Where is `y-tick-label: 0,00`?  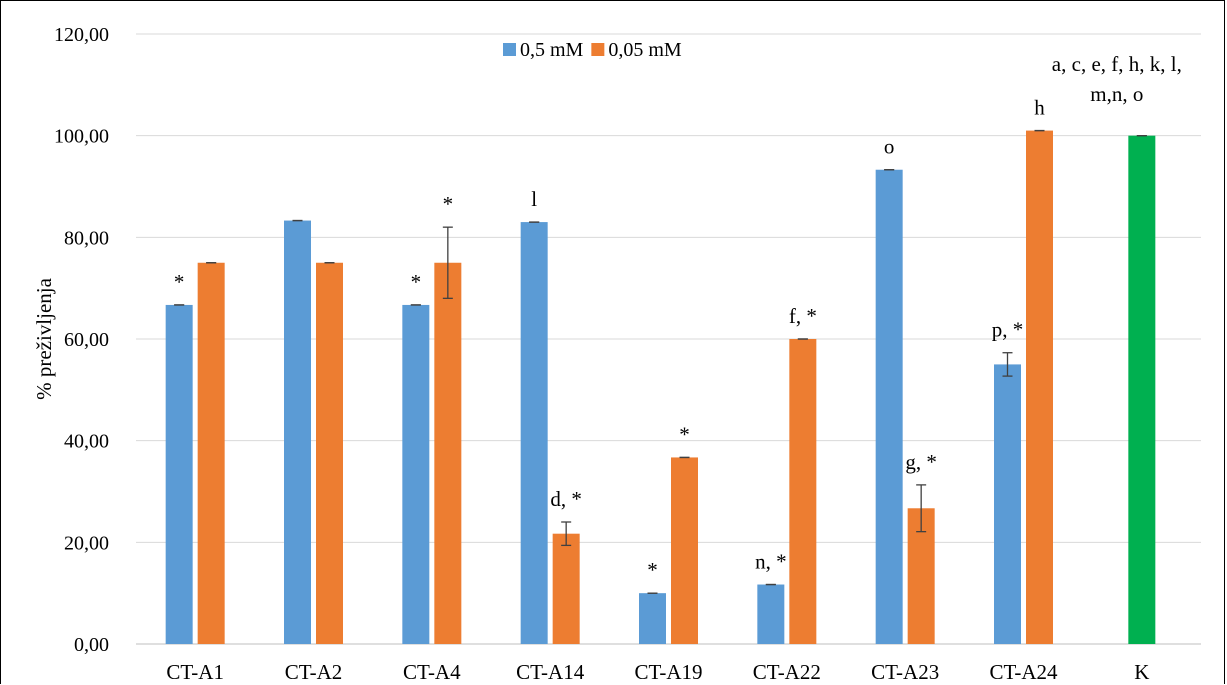
y-tick-label: 0,00 is located at coordinates (91, 645).